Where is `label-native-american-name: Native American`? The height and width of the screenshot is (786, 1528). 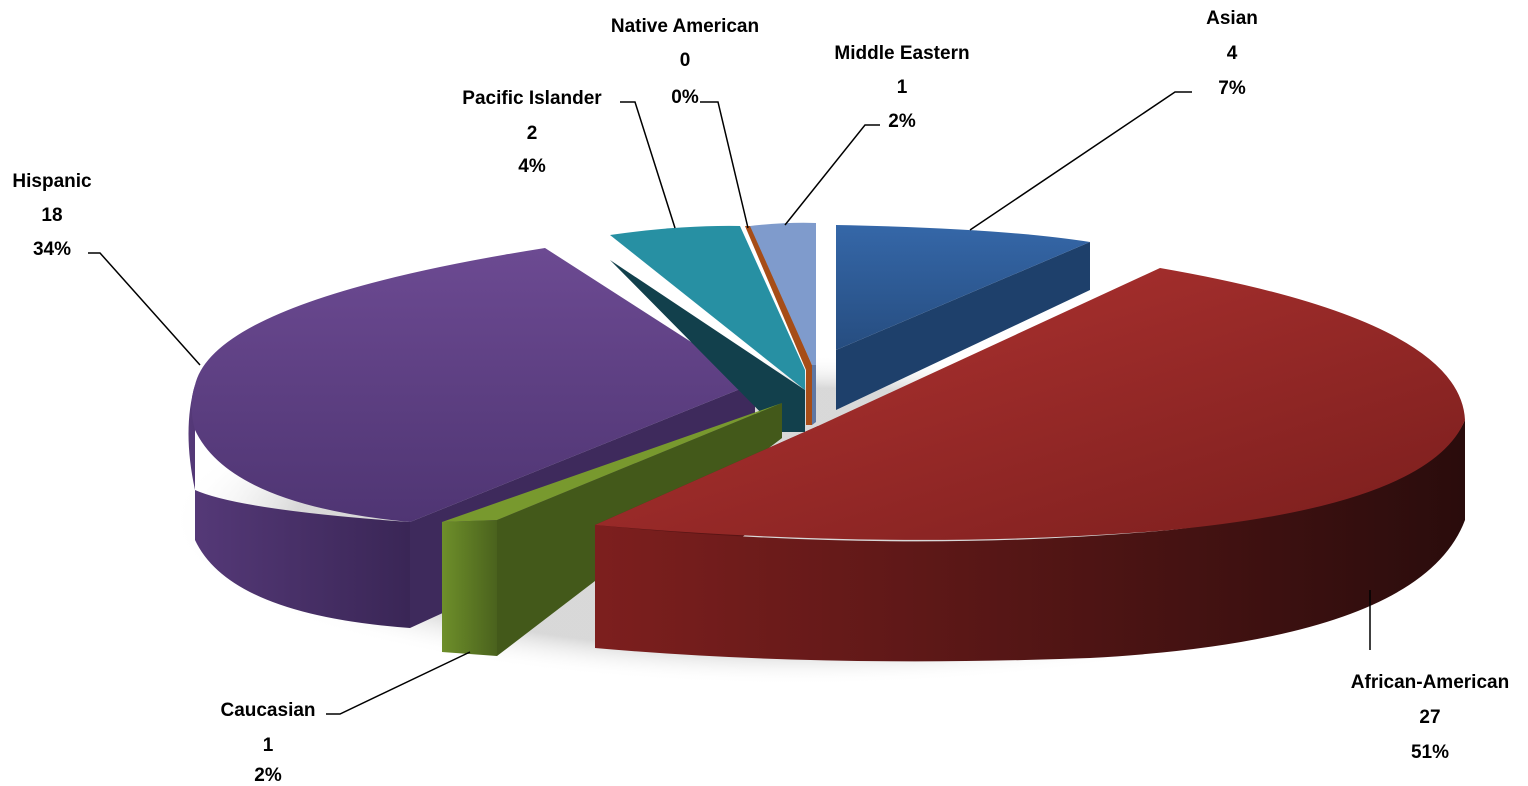 label-native-american-name: Native American is located at coordinates (685, 26).